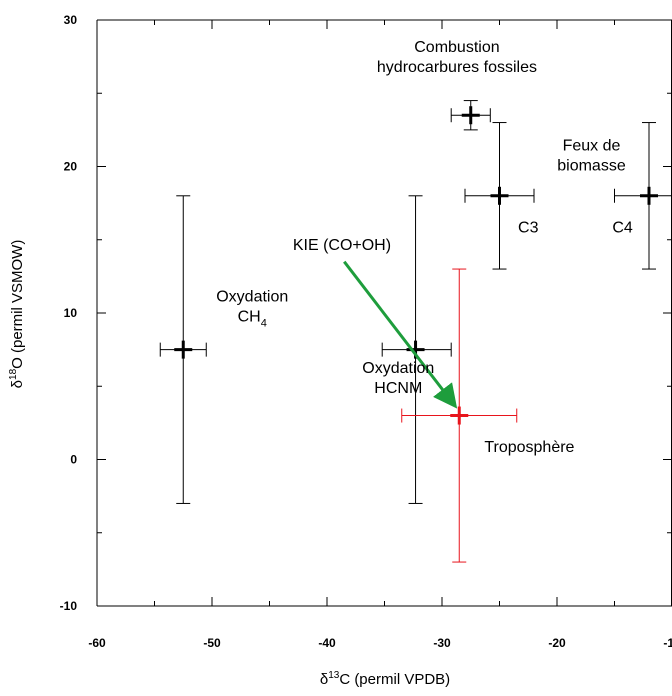 The height and width of the screenshot is (696, 672). What do you see at coordinates (622, 227) in the screenshot?
I see `annotation-c4: C4` at bounding box center [622, 227].